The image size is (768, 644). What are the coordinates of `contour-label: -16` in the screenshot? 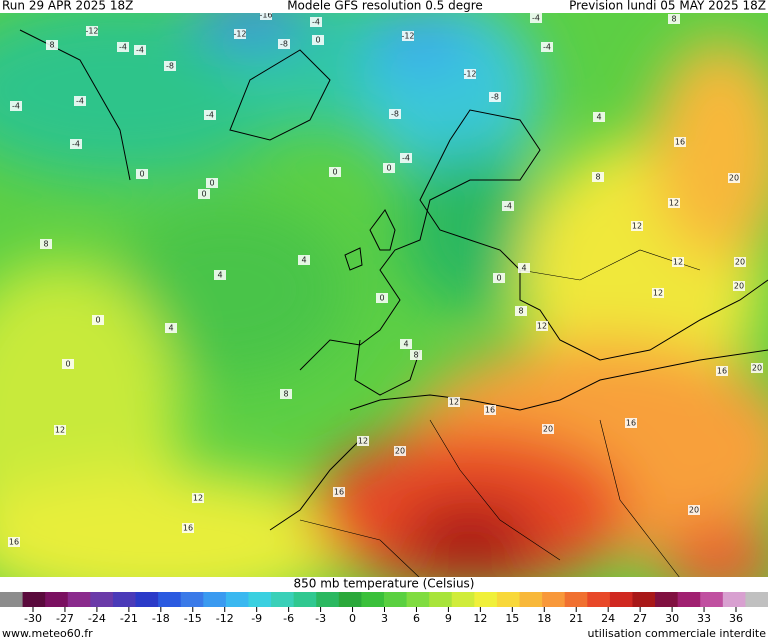 It's located at (265, 15).